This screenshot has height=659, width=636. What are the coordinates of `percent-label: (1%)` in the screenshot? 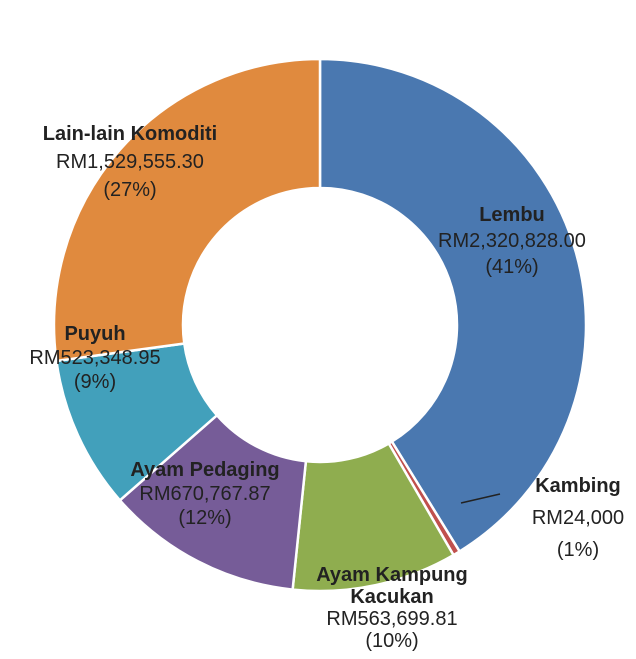 It's located at (578, 550).